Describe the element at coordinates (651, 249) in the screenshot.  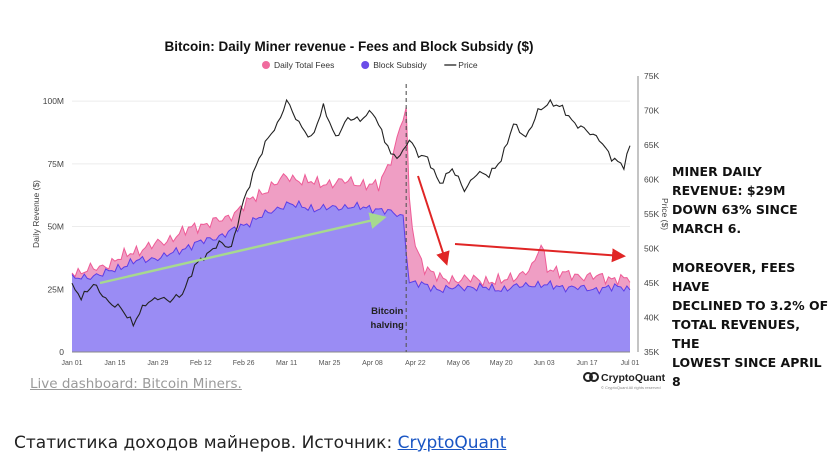
I see `y2-tick-label: 50K` at that location.